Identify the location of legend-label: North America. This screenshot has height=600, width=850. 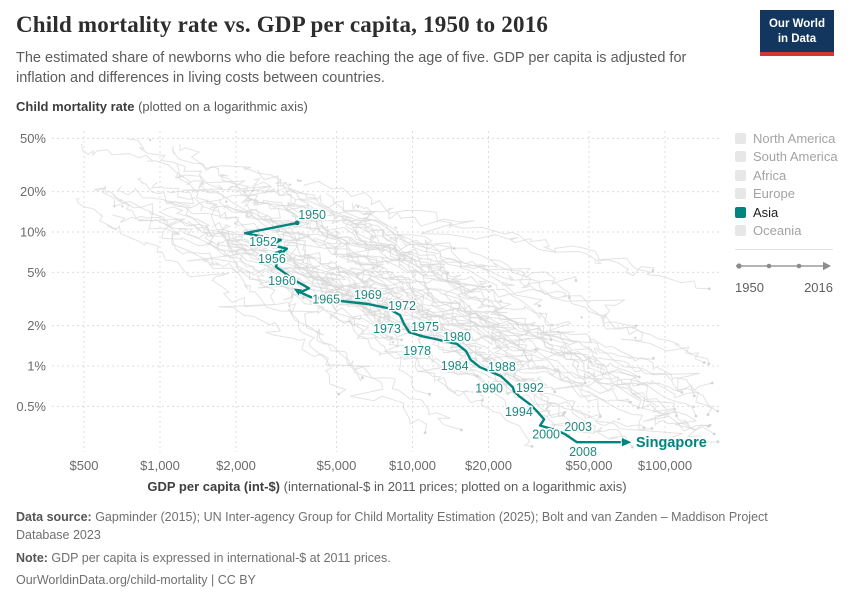
(794, 138).